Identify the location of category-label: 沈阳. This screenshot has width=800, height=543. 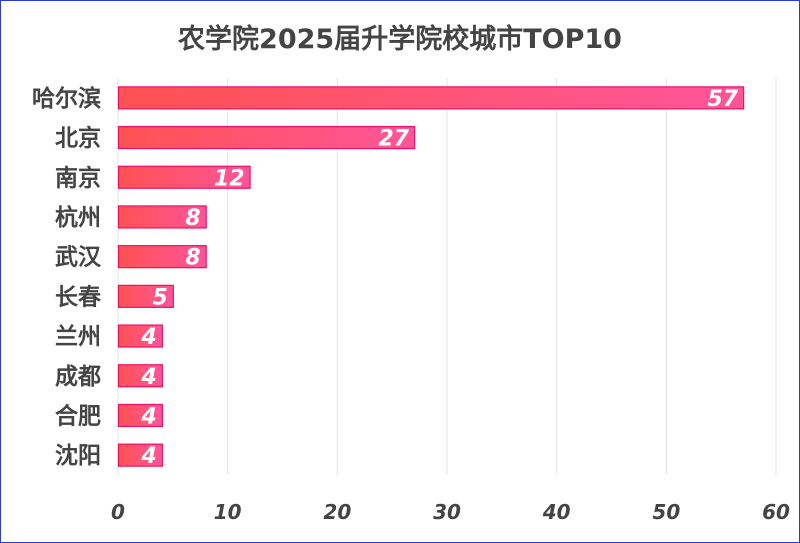
(78, 456).